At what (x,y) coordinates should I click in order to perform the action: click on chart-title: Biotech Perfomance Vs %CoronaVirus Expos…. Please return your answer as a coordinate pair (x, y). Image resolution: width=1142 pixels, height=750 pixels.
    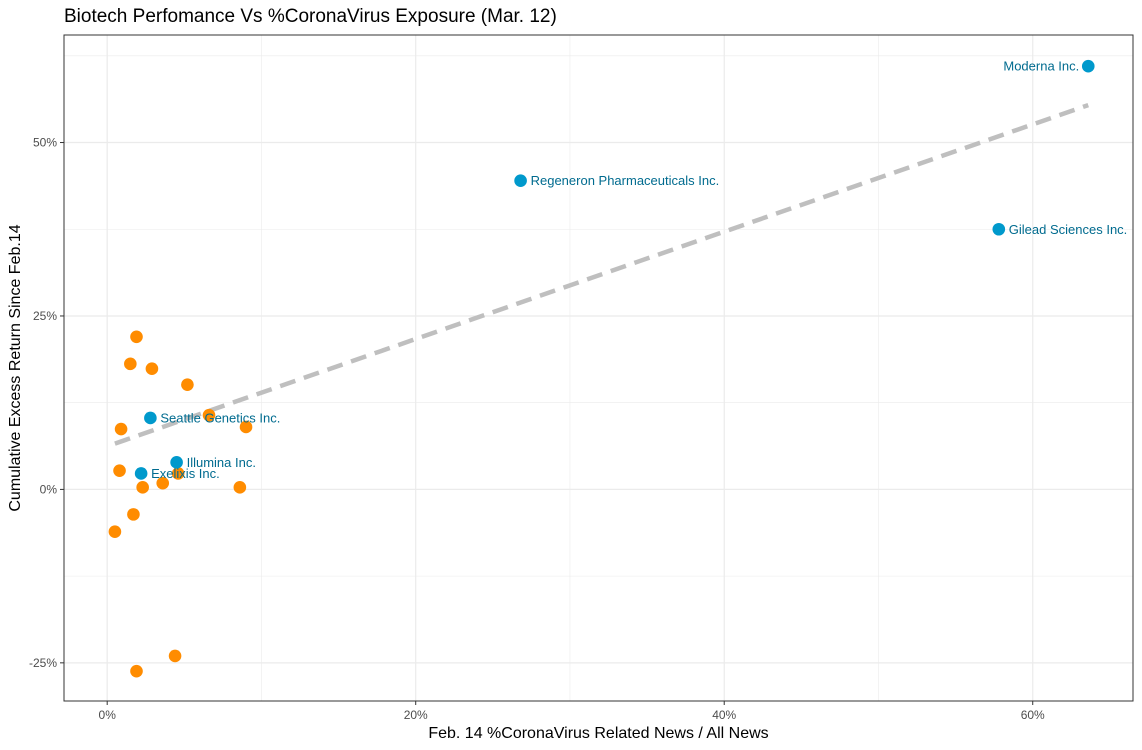
    Looking at the image, I should click on (310, 16).